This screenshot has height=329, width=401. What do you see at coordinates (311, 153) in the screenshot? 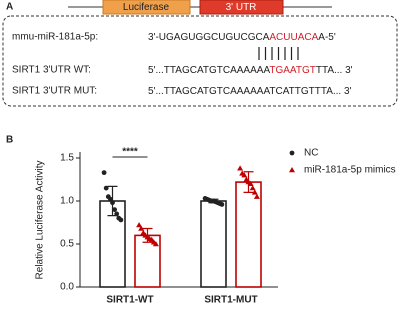
I see `legend-label: NC` at bounding box center [311, 153].